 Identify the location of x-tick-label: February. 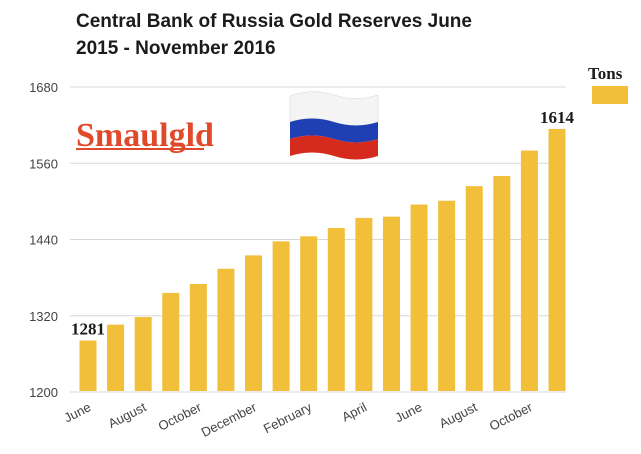
(288, 417).